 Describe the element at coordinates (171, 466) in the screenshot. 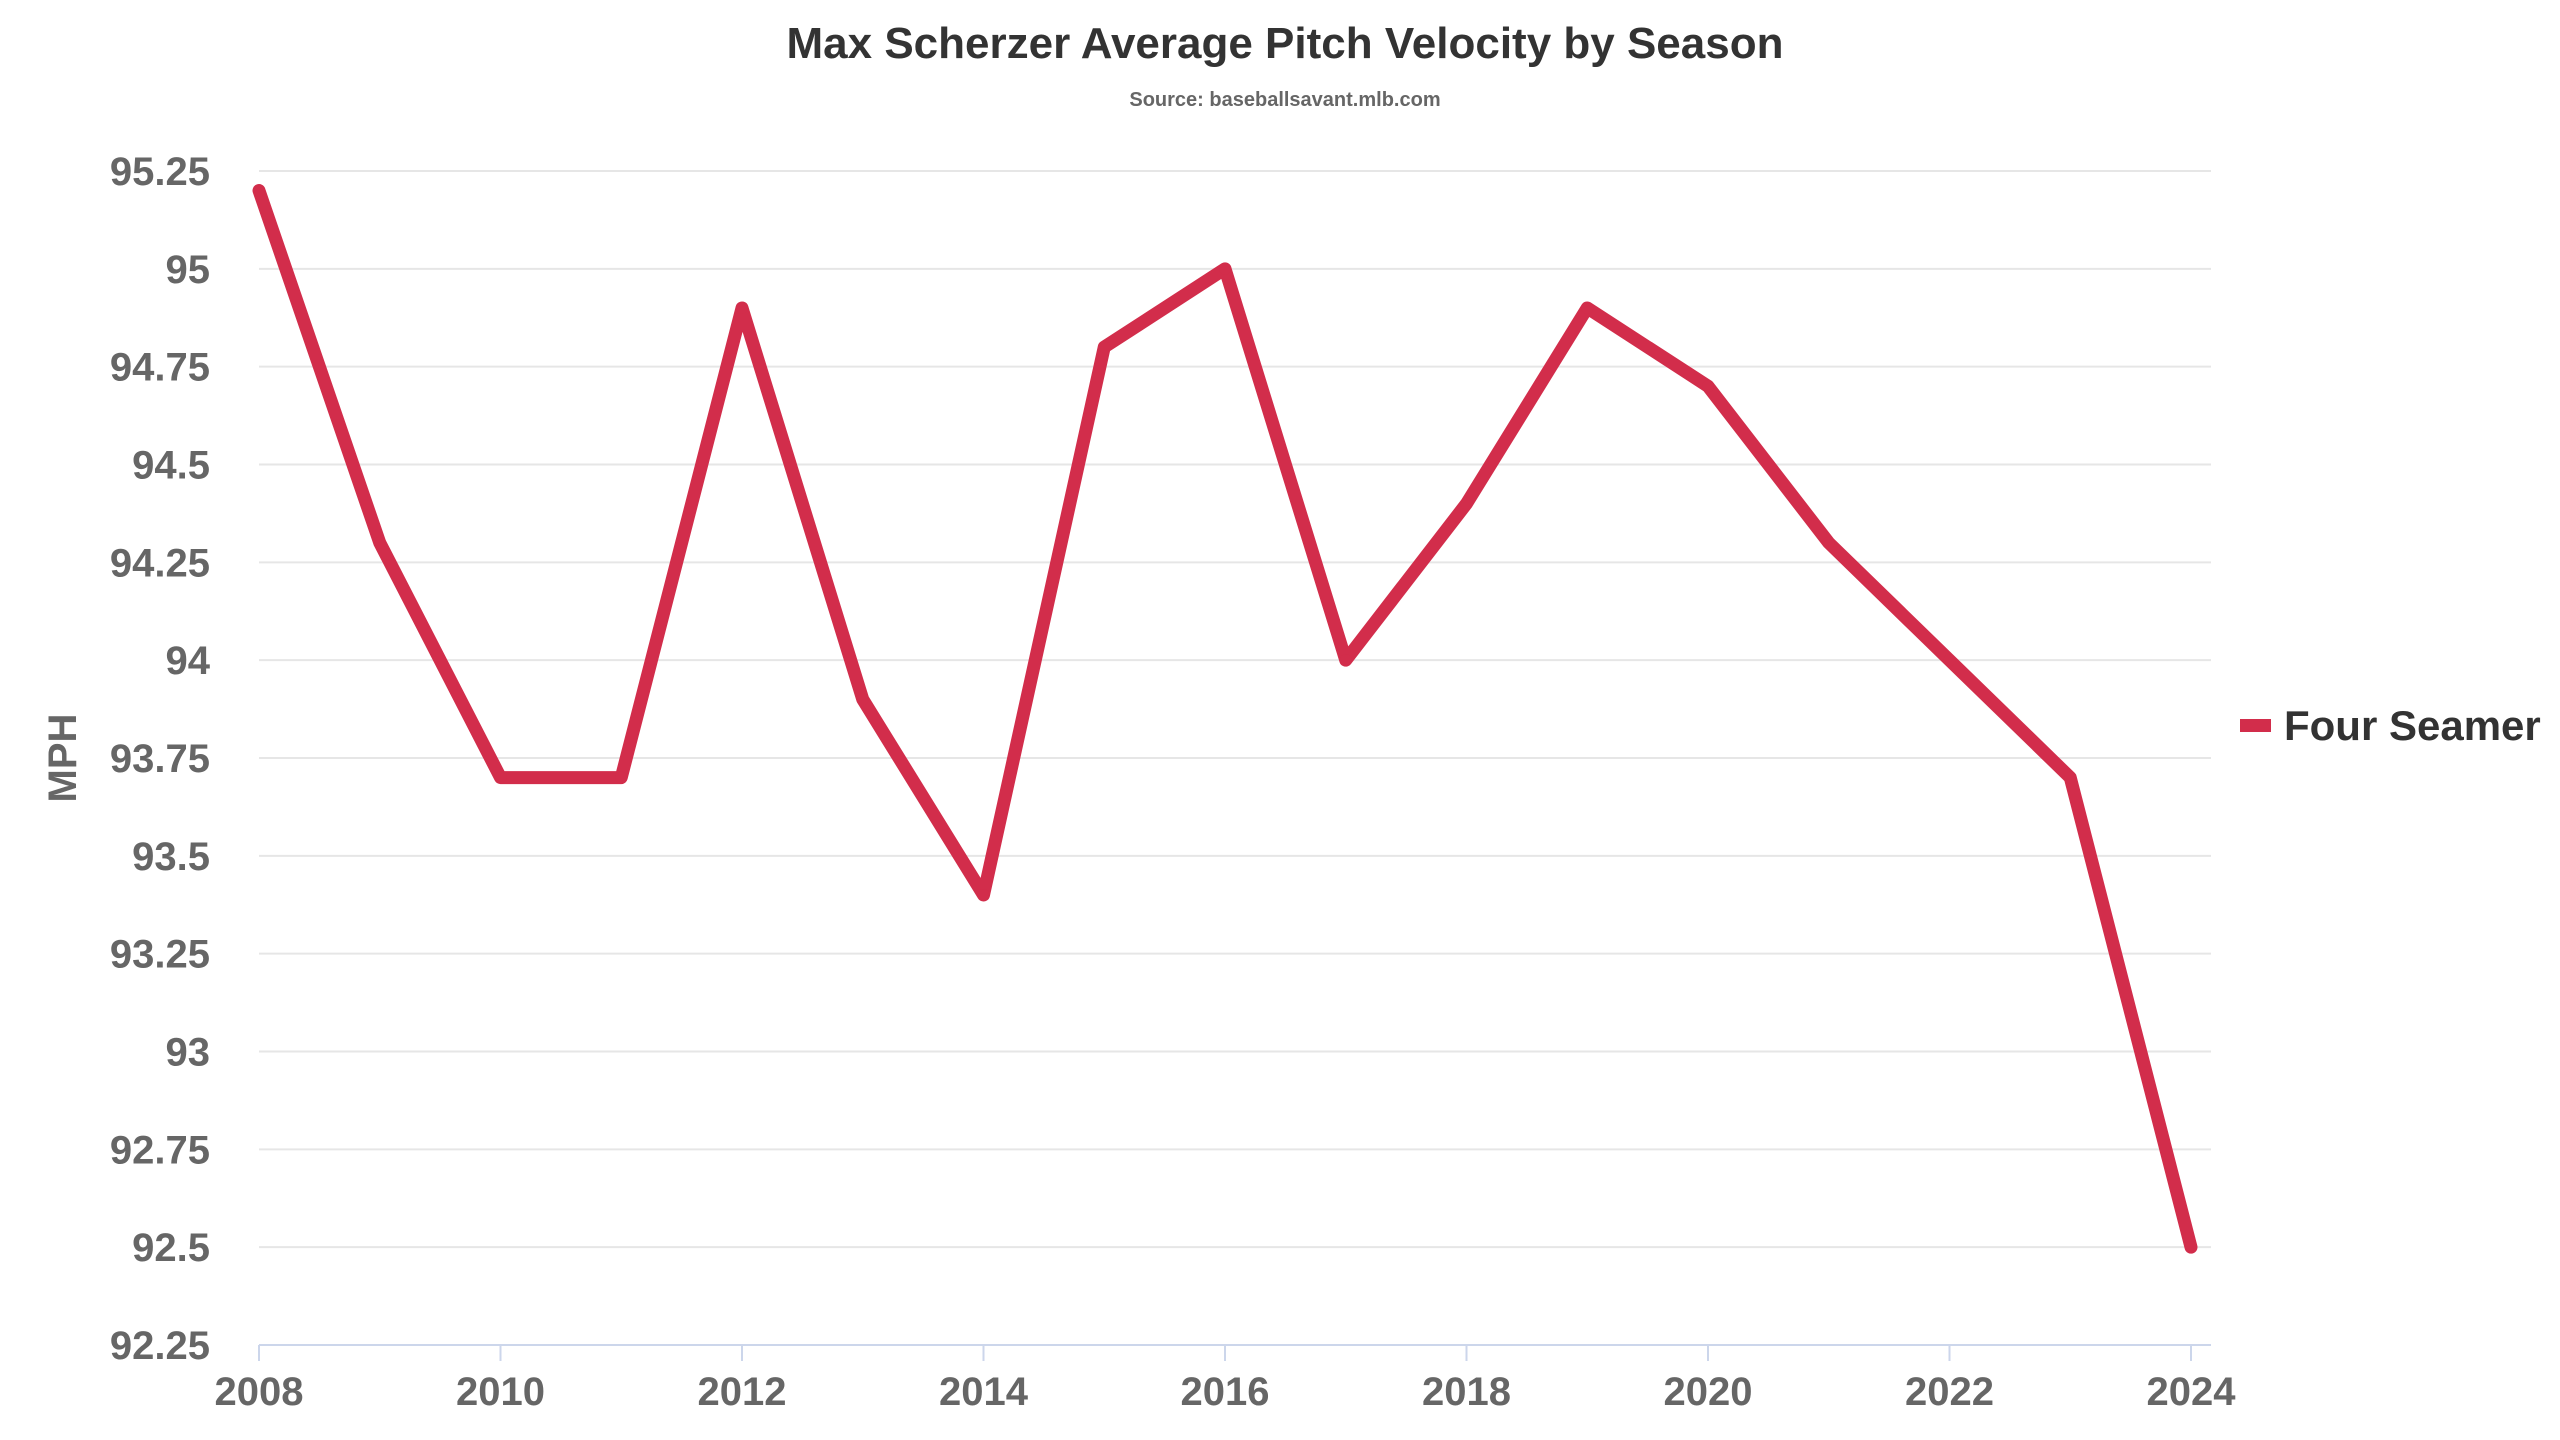

I see `y-tick-label: 94.5` at that location.